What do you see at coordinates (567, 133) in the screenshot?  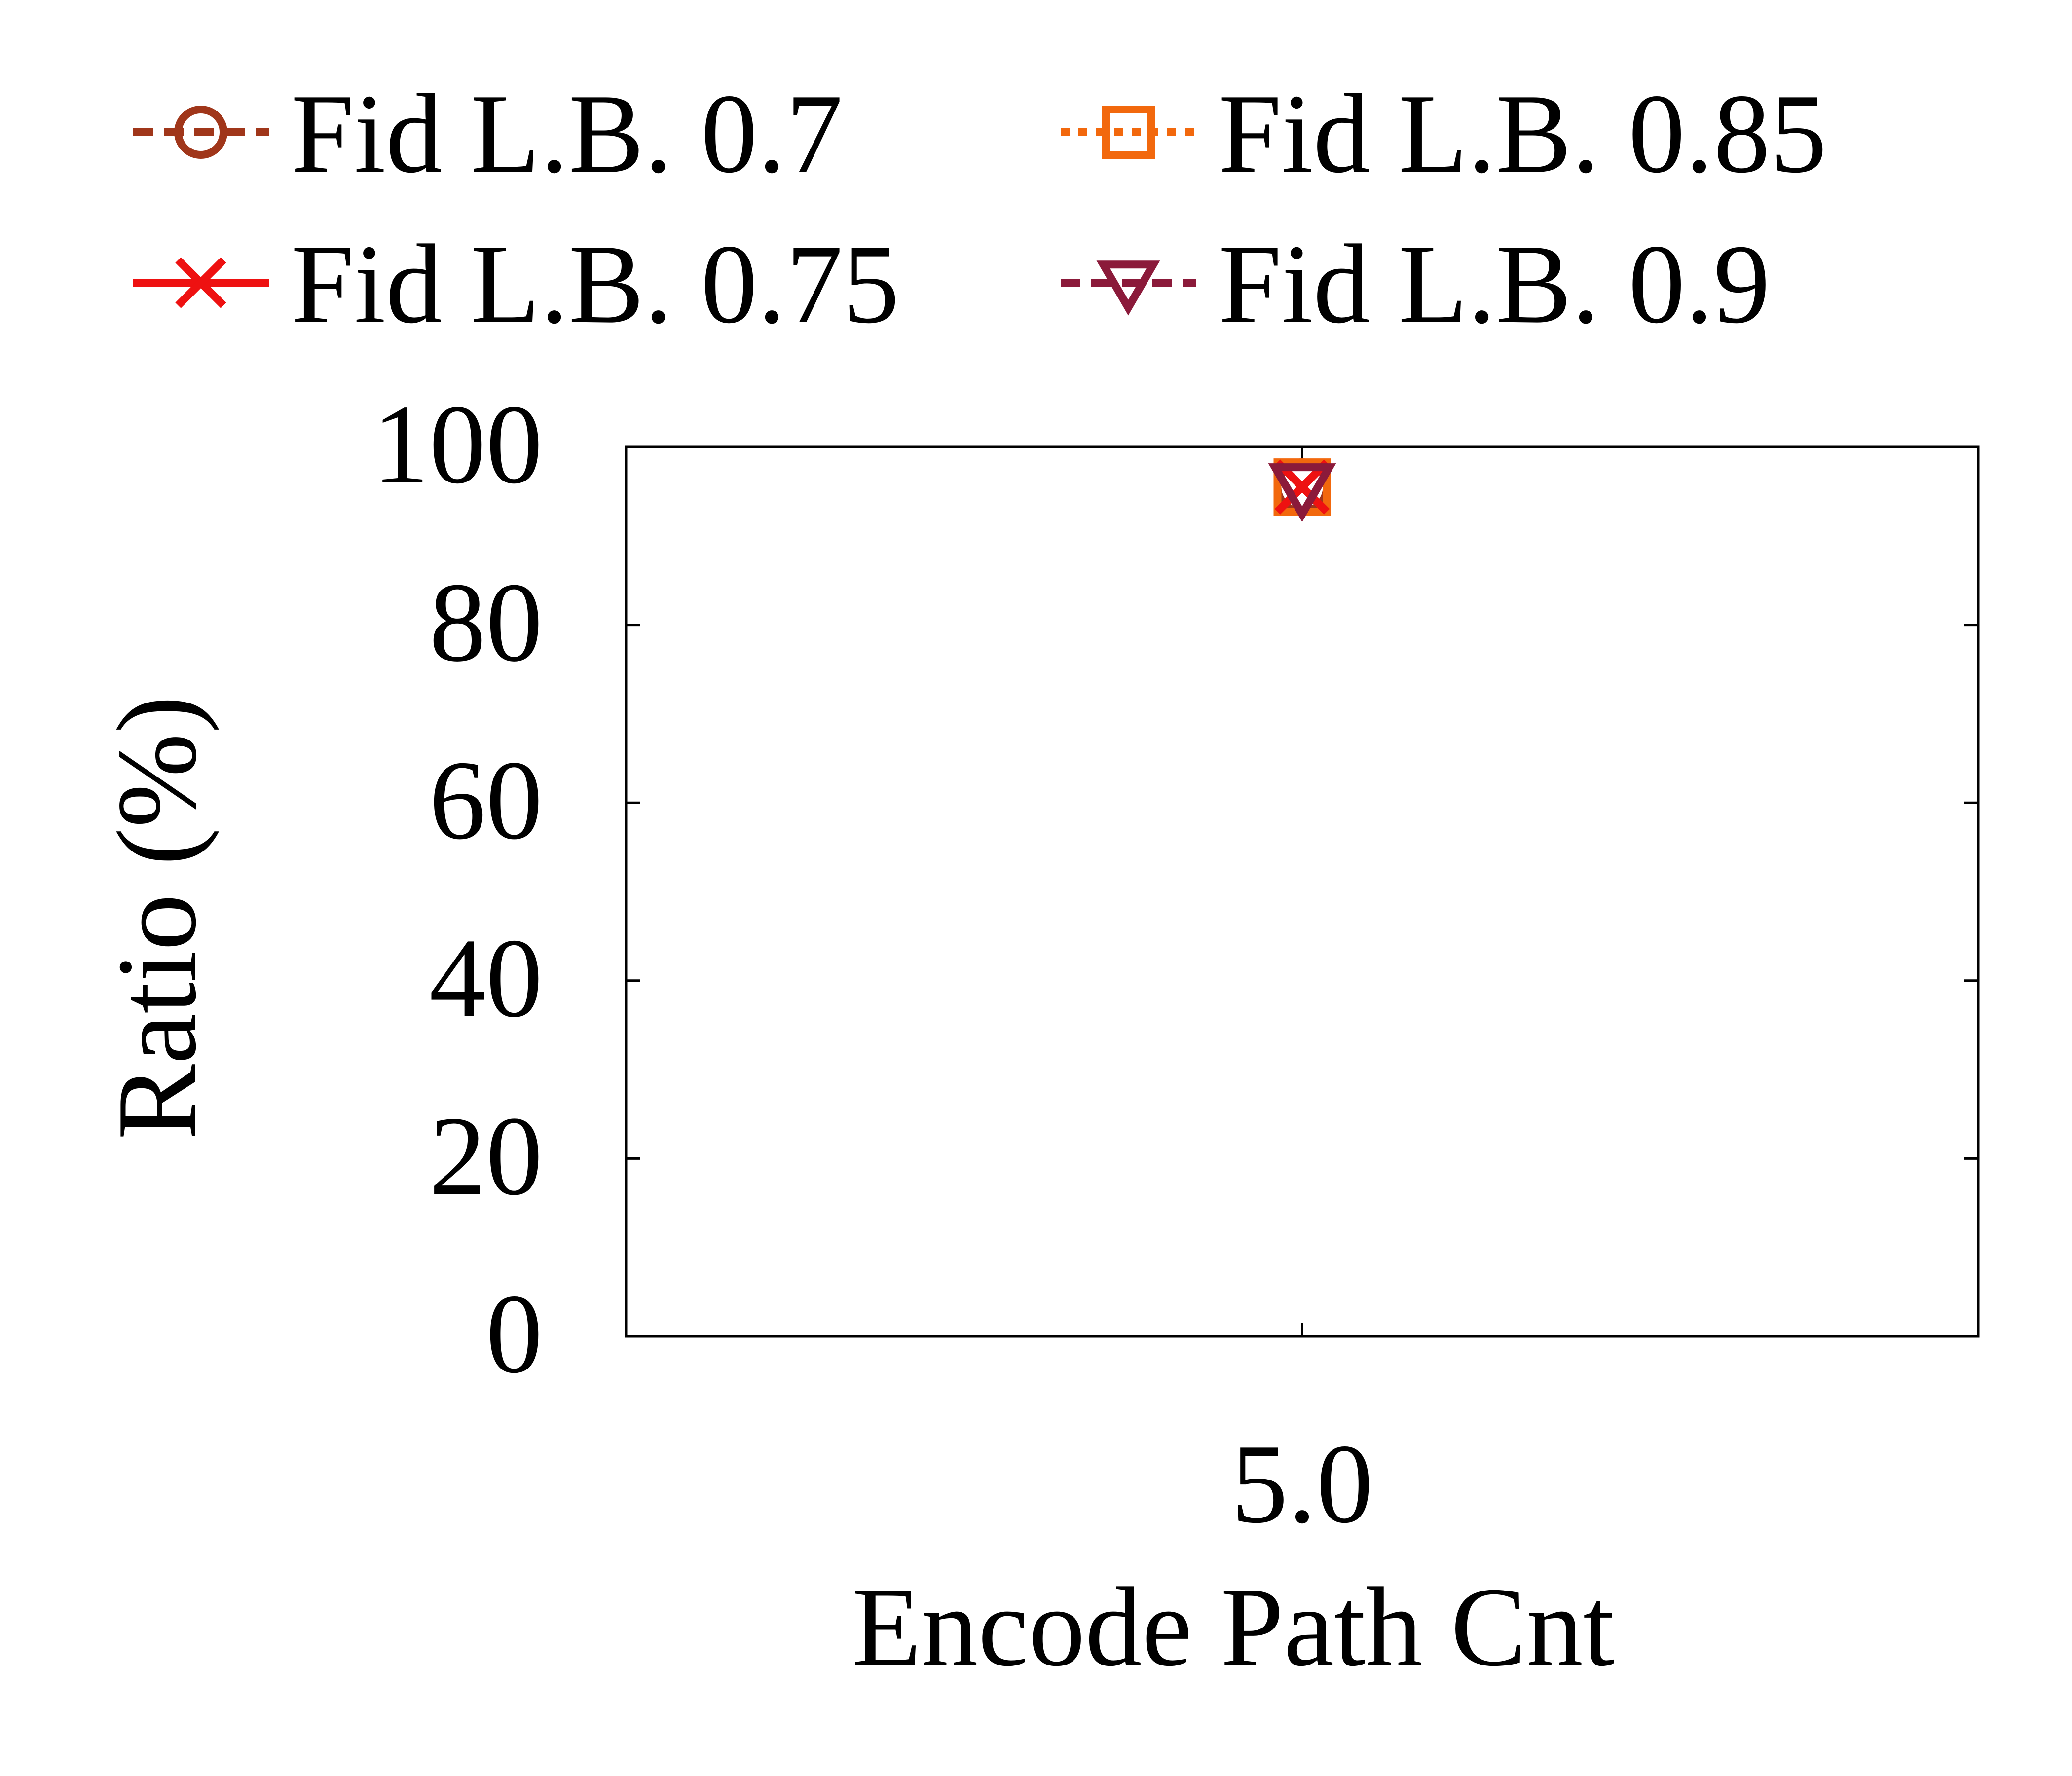 I see `legend-label: Fid L.B. 0.7` at bounding box center [567, 133].